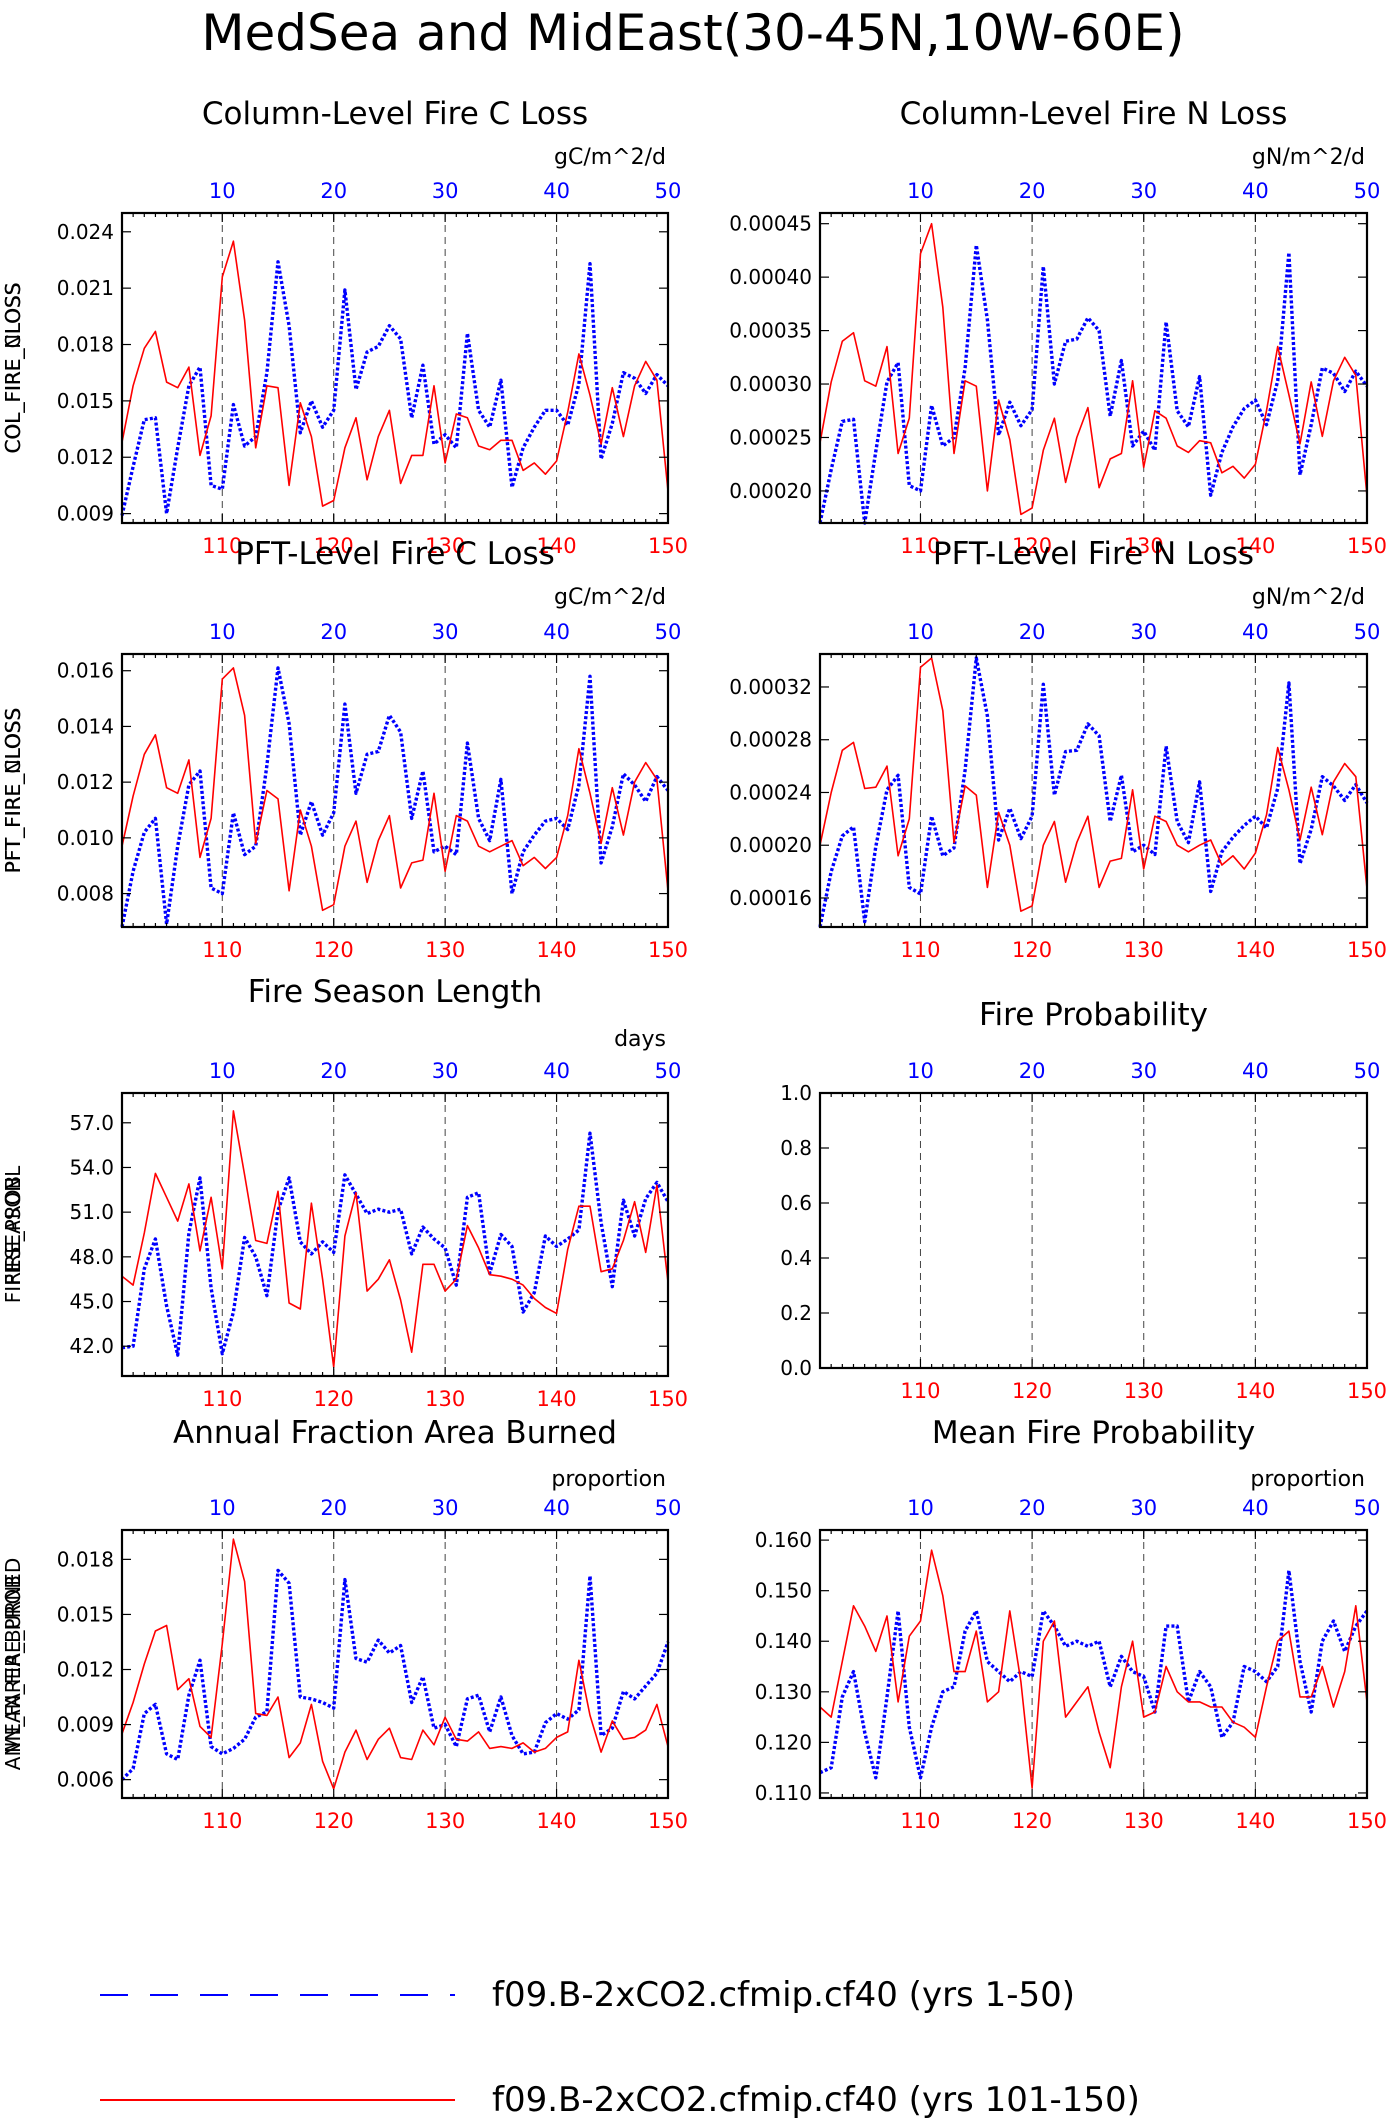 The height and width of the screenshot is (2120, 1386). What do you see at coordinates (770, 384) in the screenshot?
I see `y-tick-label: 0.00030` at bounding box center [770, 384].